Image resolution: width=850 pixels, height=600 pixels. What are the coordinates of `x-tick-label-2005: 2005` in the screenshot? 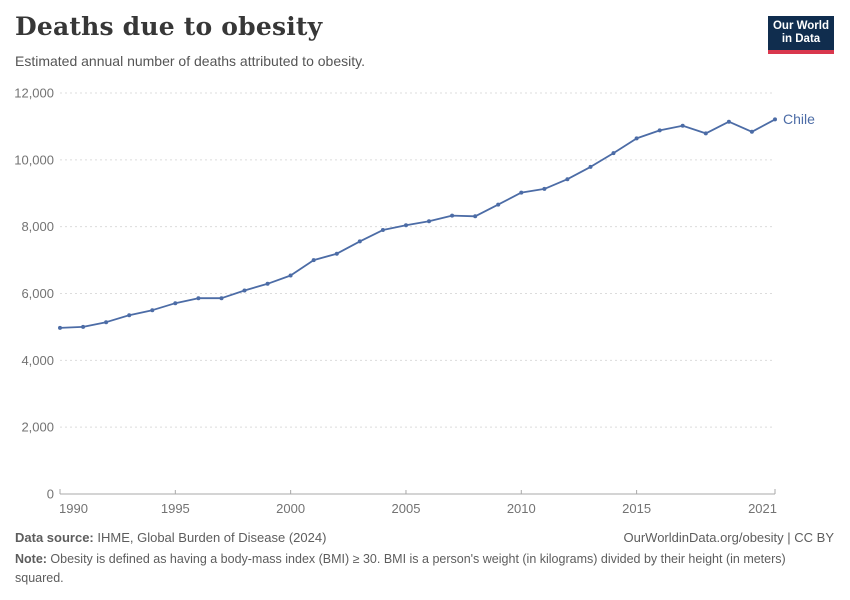 It's located at (406, 508).